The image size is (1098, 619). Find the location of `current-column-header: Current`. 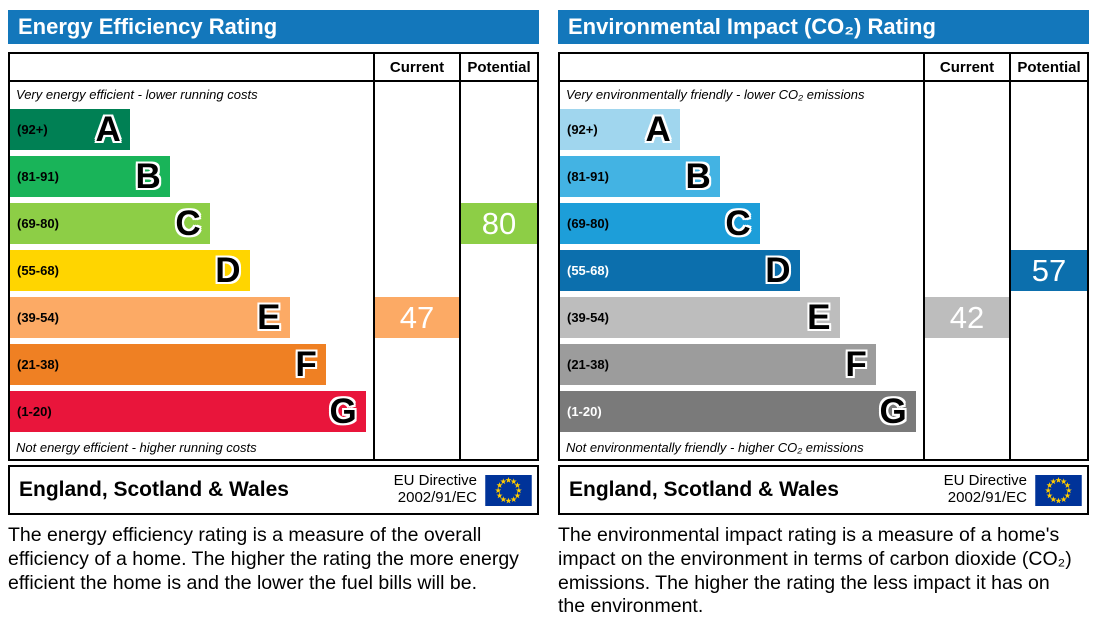

current-column-header: Current is located at coordinates (966, 67).